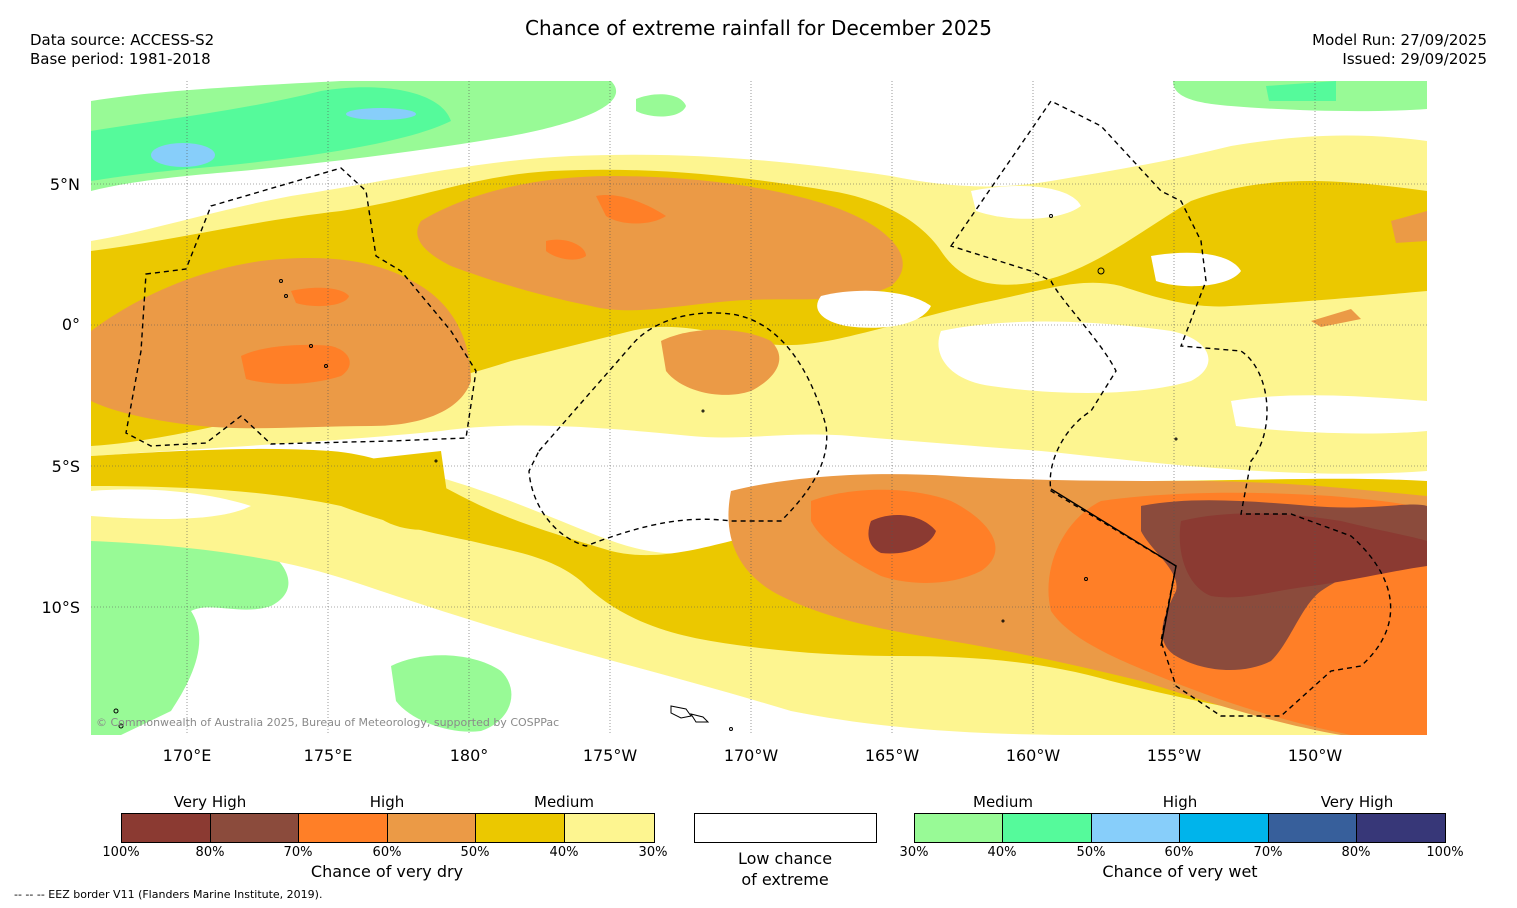  Describe the element at coordinates (1445, 852) in the screenshot. I see `wet-tick-100: 100%` at that location.